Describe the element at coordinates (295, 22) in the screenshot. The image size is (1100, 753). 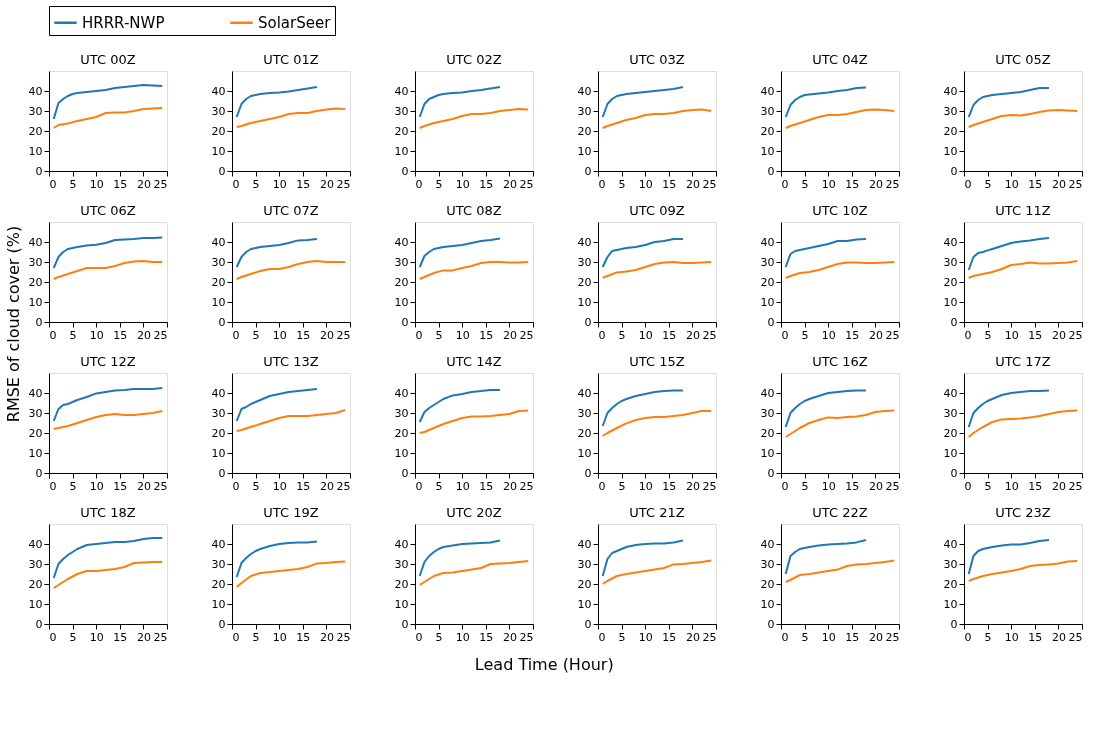
I see `legend-label: SolarSeer` at that location.